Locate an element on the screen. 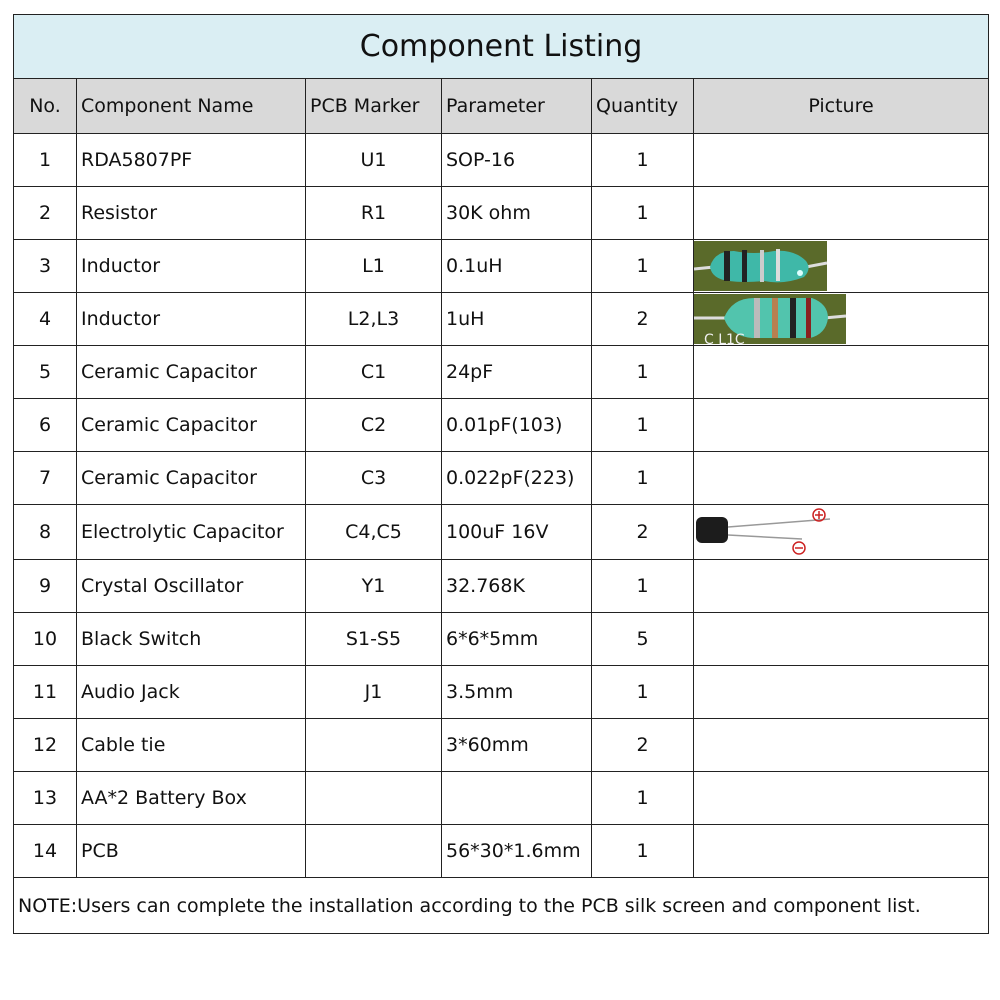  row-number: 5 is located at coordinates (45, 372).